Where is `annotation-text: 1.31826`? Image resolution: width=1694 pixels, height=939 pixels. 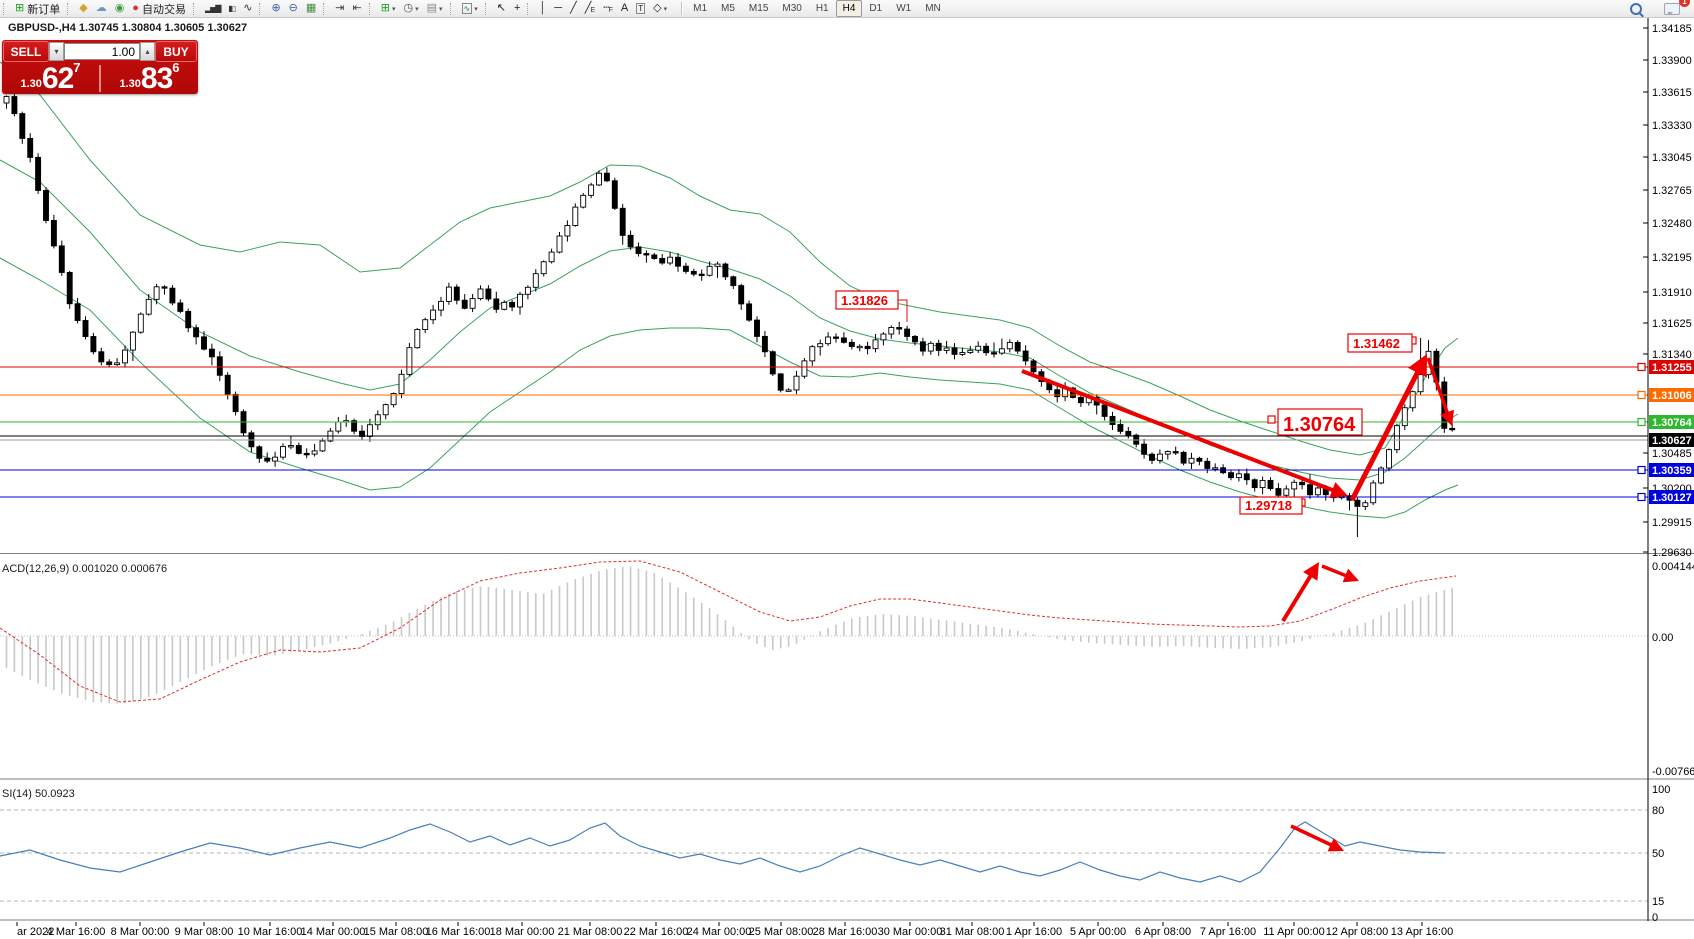 annotation-text: 1.31826 is located at coordinates (864, 300).